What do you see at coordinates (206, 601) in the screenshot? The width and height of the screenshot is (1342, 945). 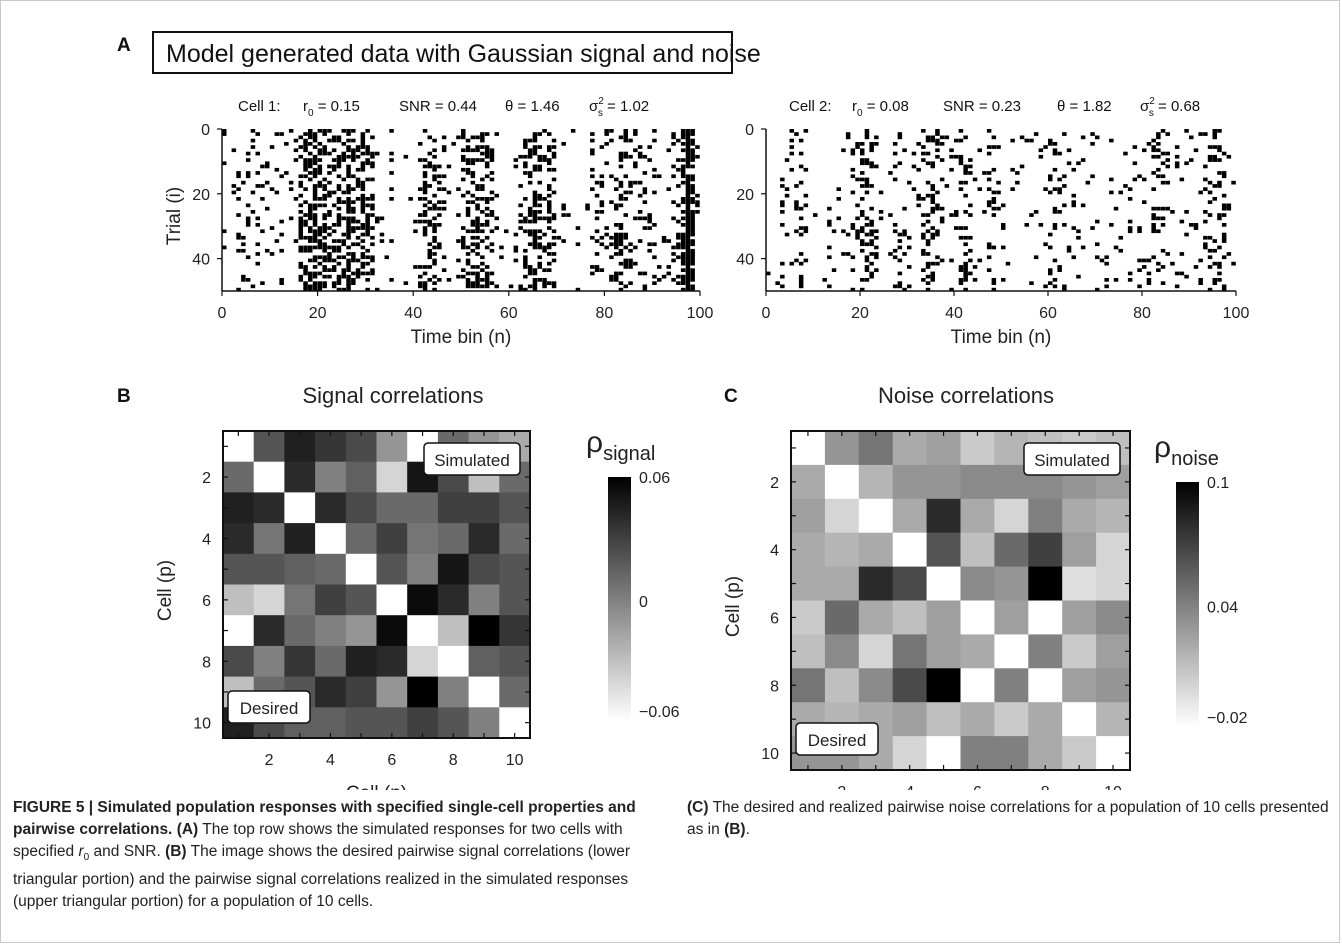 I see `y-tick-label: 6` at bounding box center [206, 601].